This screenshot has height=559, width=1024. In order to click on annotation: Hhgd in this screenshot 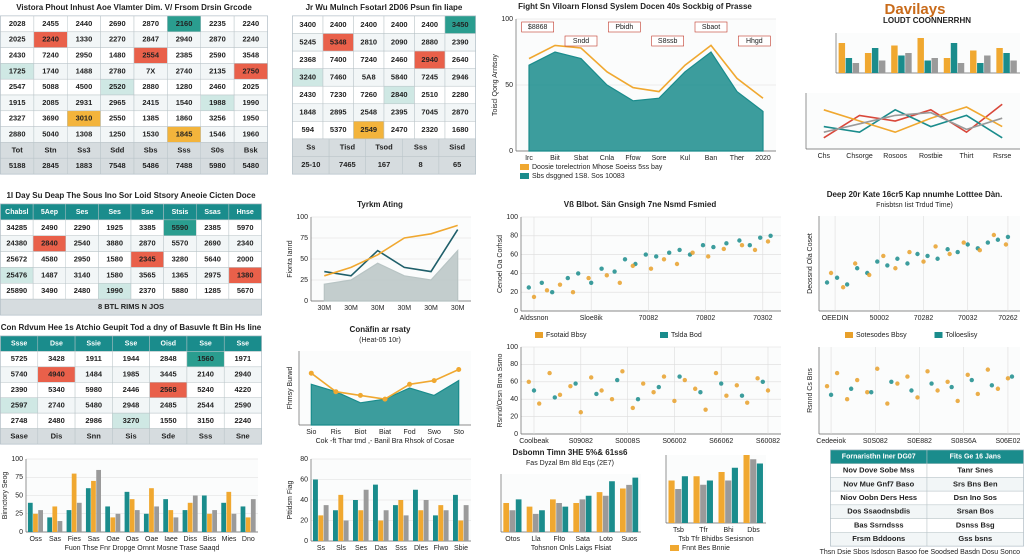, I will do `click(754, 41)`.